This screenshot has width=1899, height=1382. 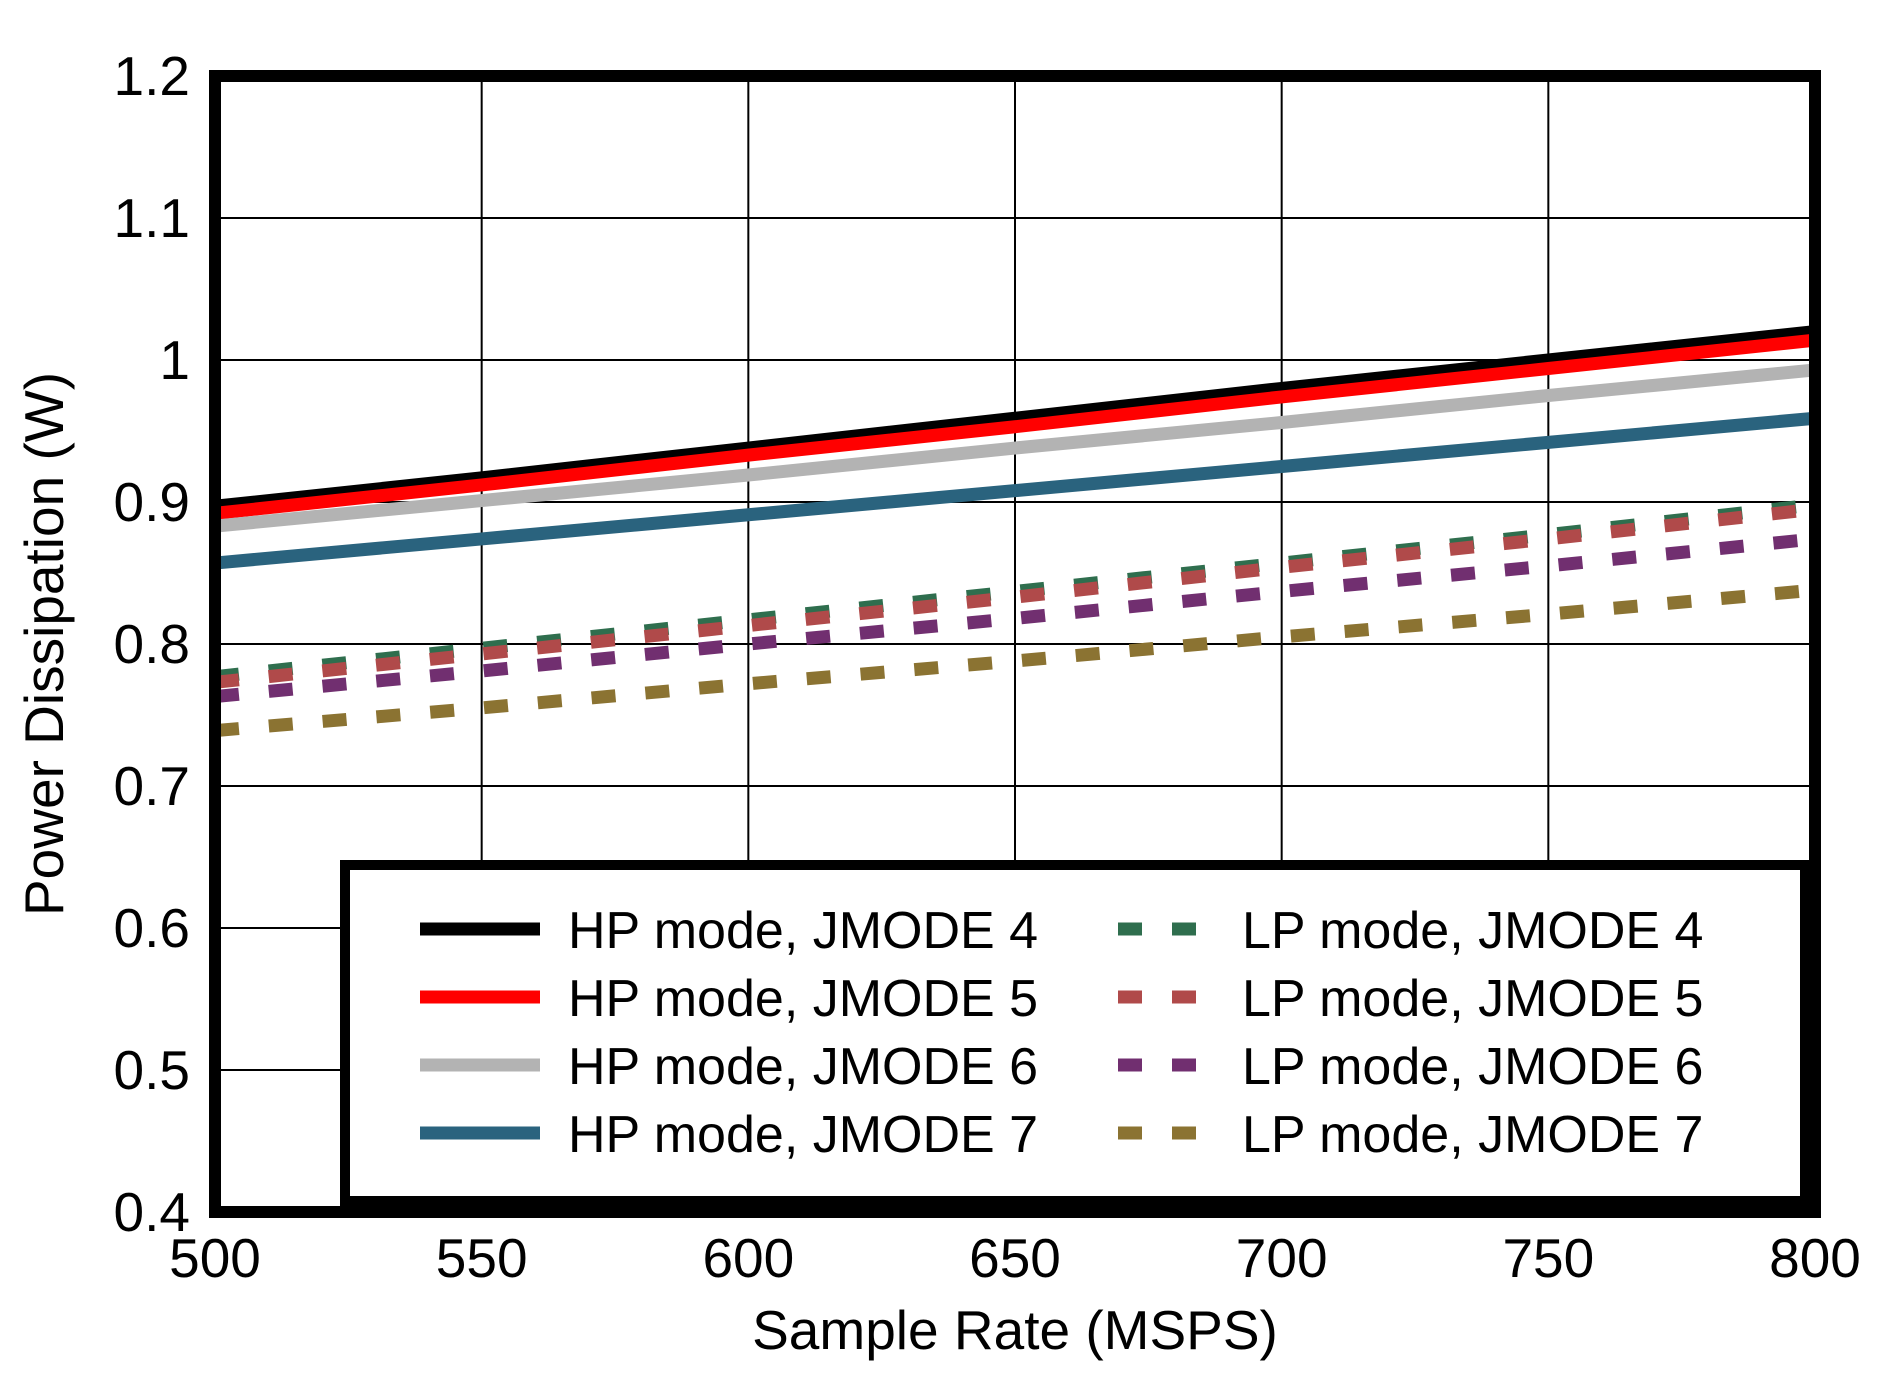 What do you see at coordinates (803, 1135) in the screenshot?
I see `legend-label-hp-mode-jmode-7: HP mode, JMODE 7` at bounding box center [803, 1135].